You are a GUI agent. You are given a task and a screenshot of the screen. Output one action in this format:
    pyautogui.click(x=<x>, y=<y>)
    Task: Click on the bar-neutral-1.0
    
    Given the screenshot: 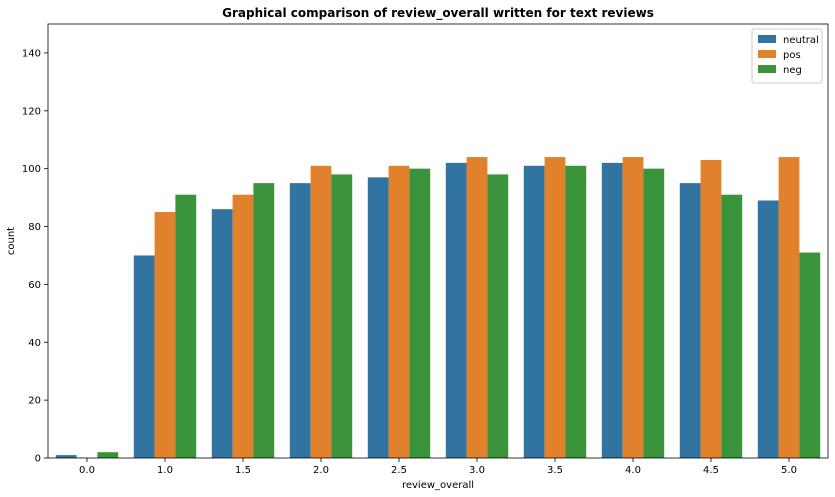 What is the action you would take?
    pyautogui.click(x=144, y=356)
    